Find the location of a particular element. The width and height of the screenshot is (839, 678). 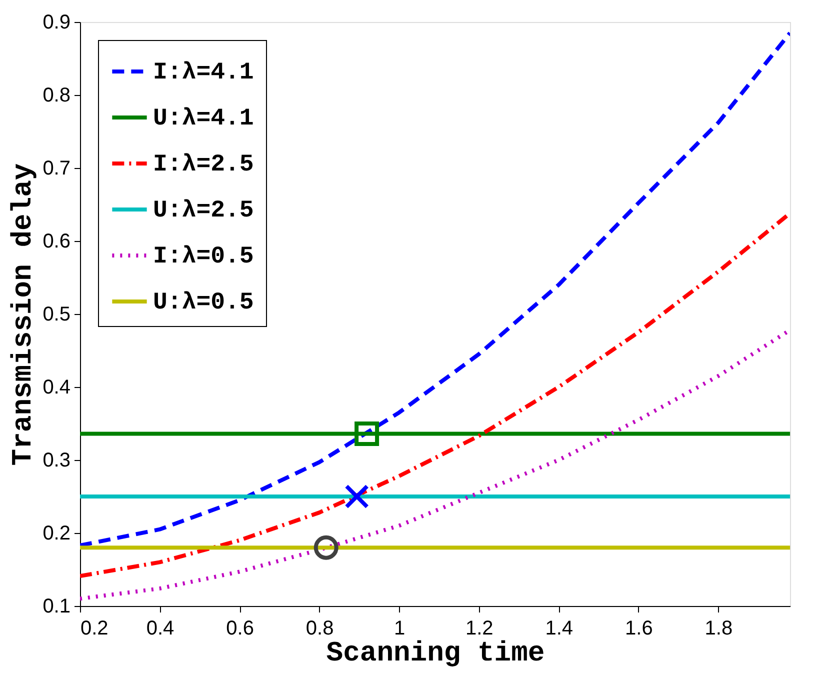

y-tick-label: 0.9 is located at coordinates (56, 23).